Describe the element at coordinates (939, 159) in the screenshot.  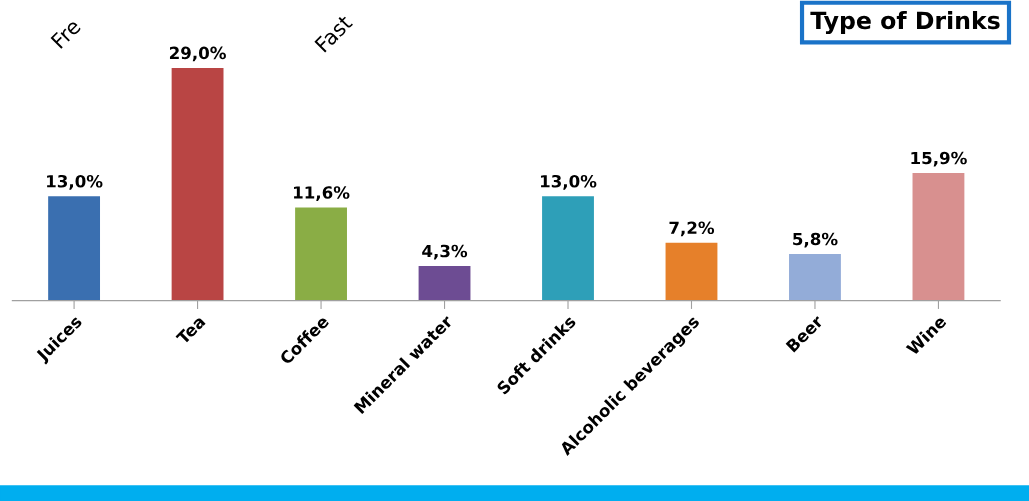
I see `data-label: 15,9%` at that location.